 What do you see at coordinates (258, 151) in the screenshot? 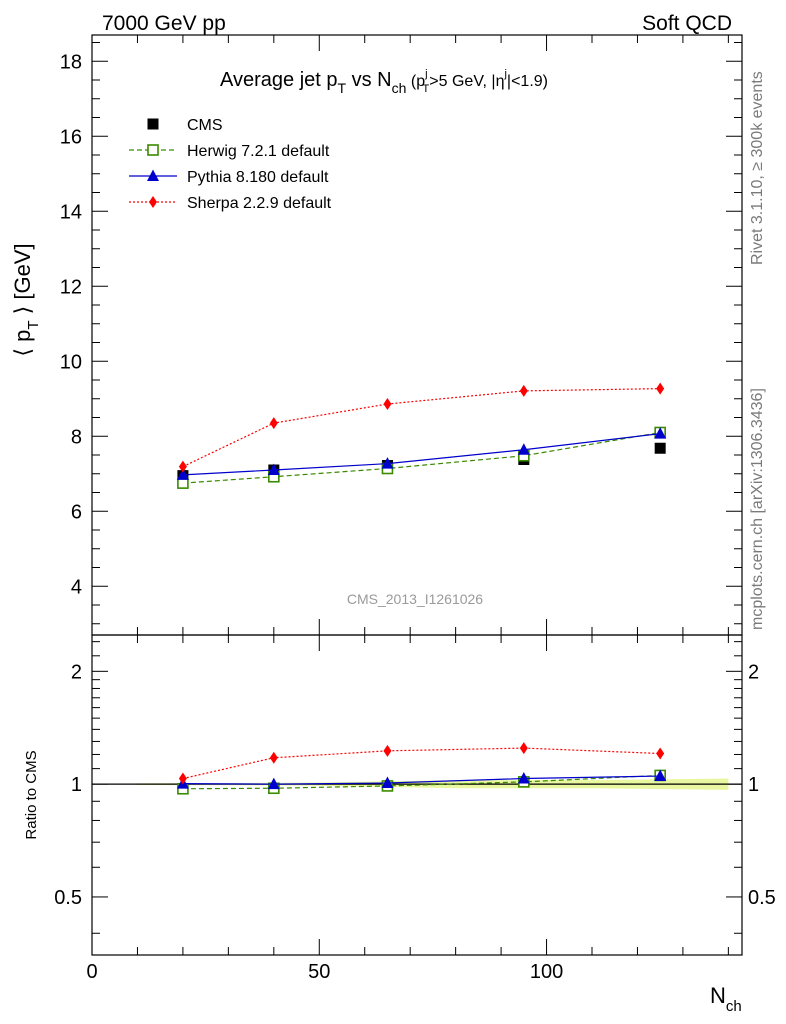
I see `legend-herwig-7-2-1-default-label: Herwig 7.2.1 default` at bounding box center [258, 151].